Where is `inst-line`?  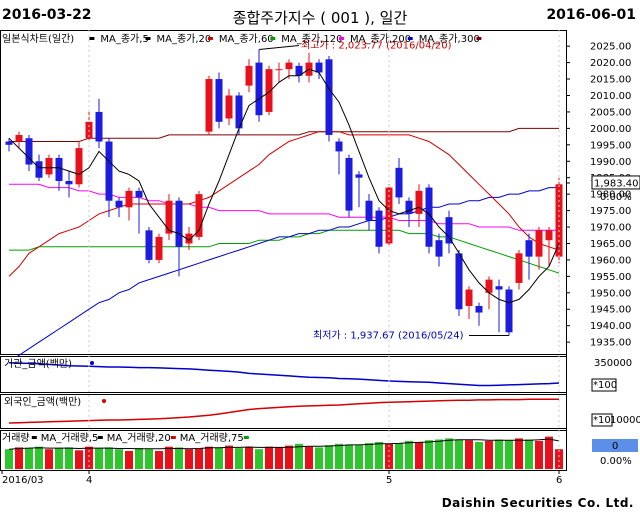 inst-line is located at coordinates (284, 374).